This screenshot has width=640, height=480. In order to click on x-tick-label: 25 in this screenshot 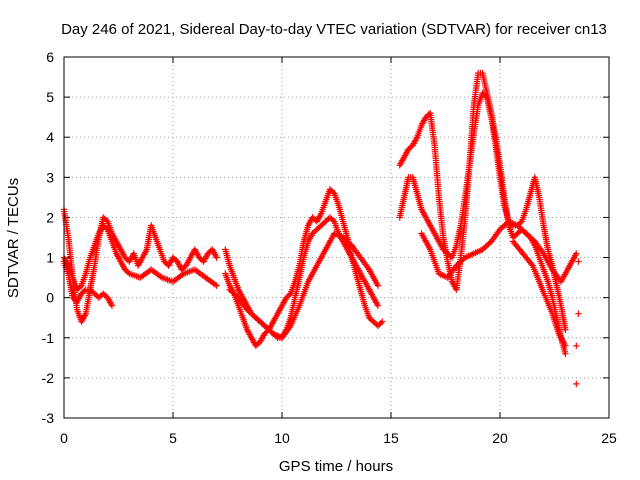, I will do `click(609, 438)`.